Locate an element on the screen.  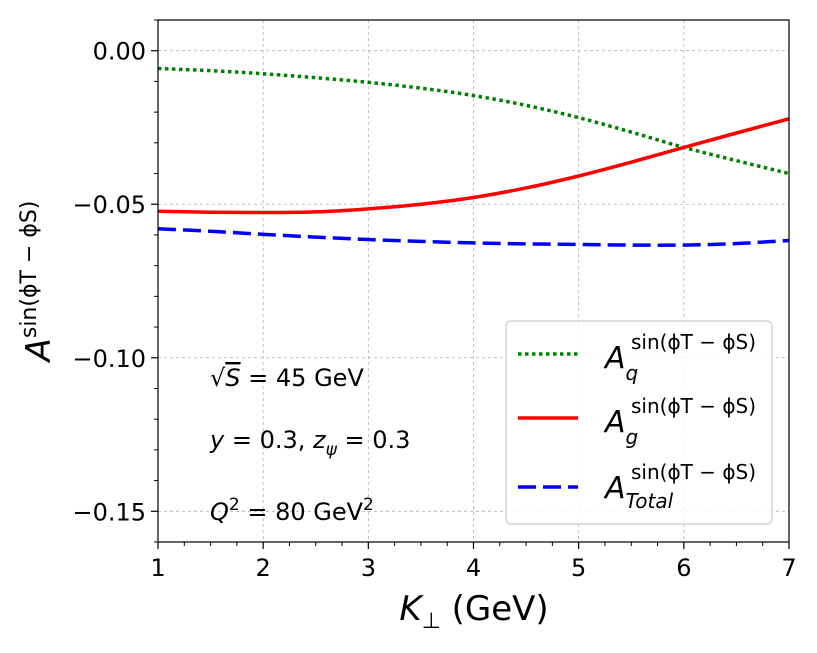
y-axis-title: Asin(ϕT − ϕS) is located at coordinates (38, 282).